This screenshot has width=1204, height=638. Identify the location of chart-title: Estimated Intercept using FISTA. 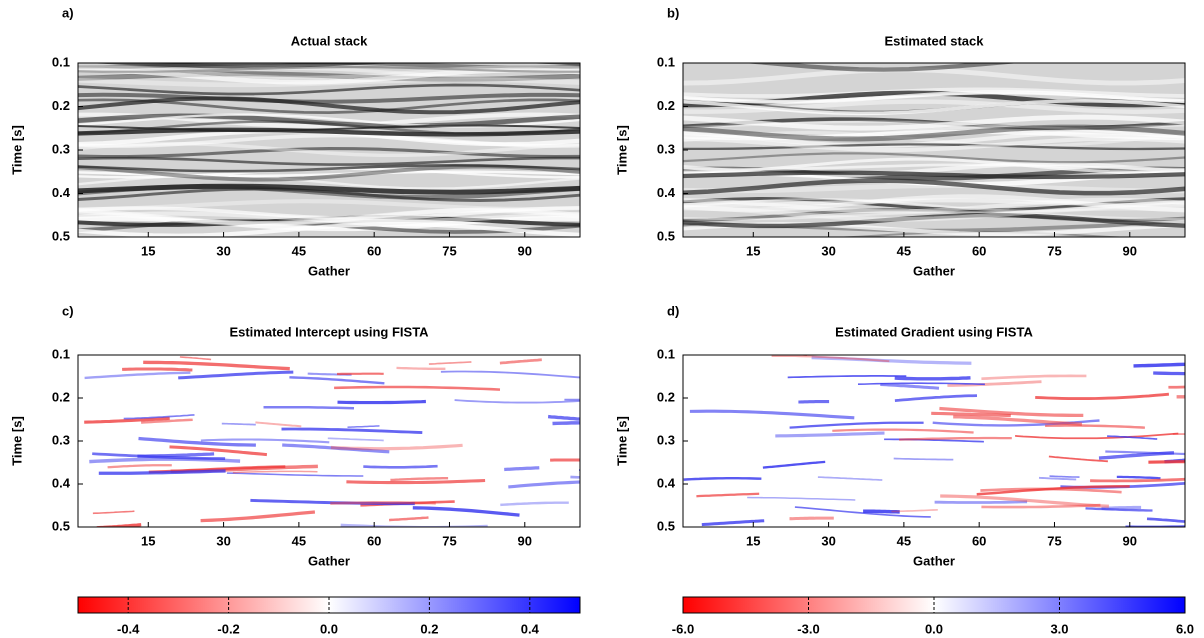
(329, 331).